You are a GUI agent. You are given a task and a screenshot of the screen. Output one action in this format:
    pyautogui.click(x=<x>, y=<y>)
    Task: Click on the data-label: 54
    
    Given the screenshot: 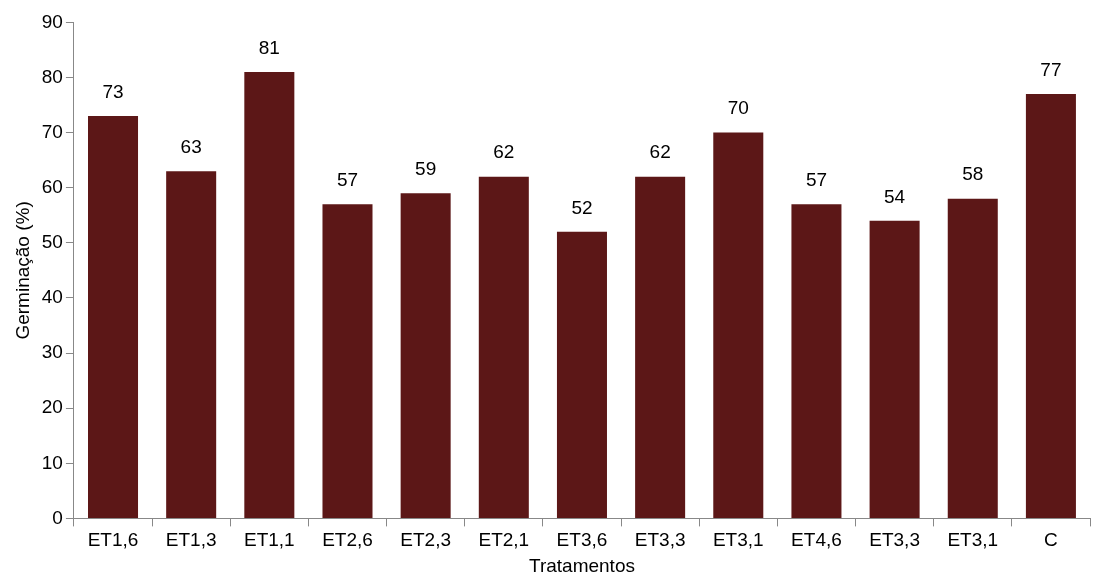 What is the action you would take?
    pyautogui.click(x=895, y=196)
    